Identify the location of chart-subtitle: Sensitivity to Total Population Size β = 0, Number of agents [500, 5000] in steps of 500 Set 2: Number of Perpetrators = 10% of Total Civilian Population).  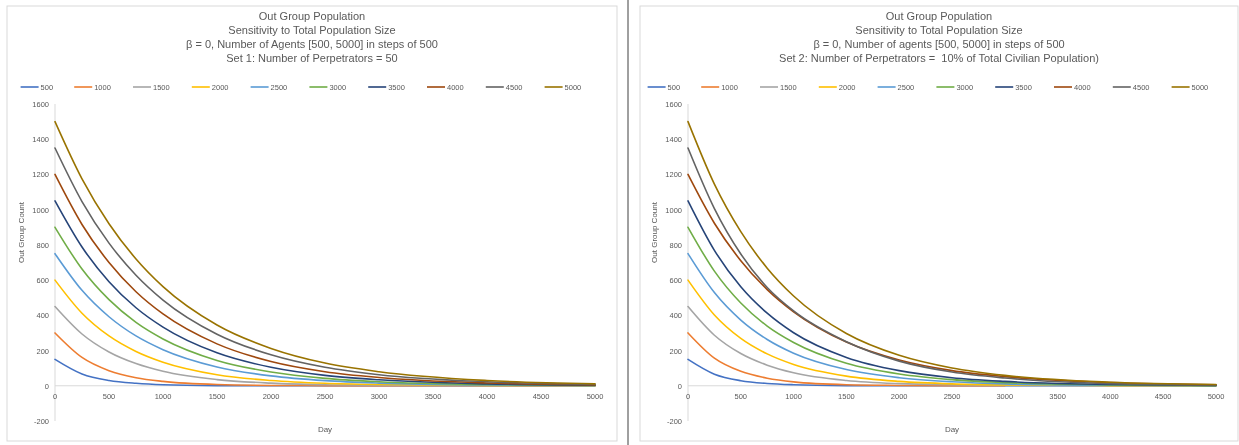
(939, 44).